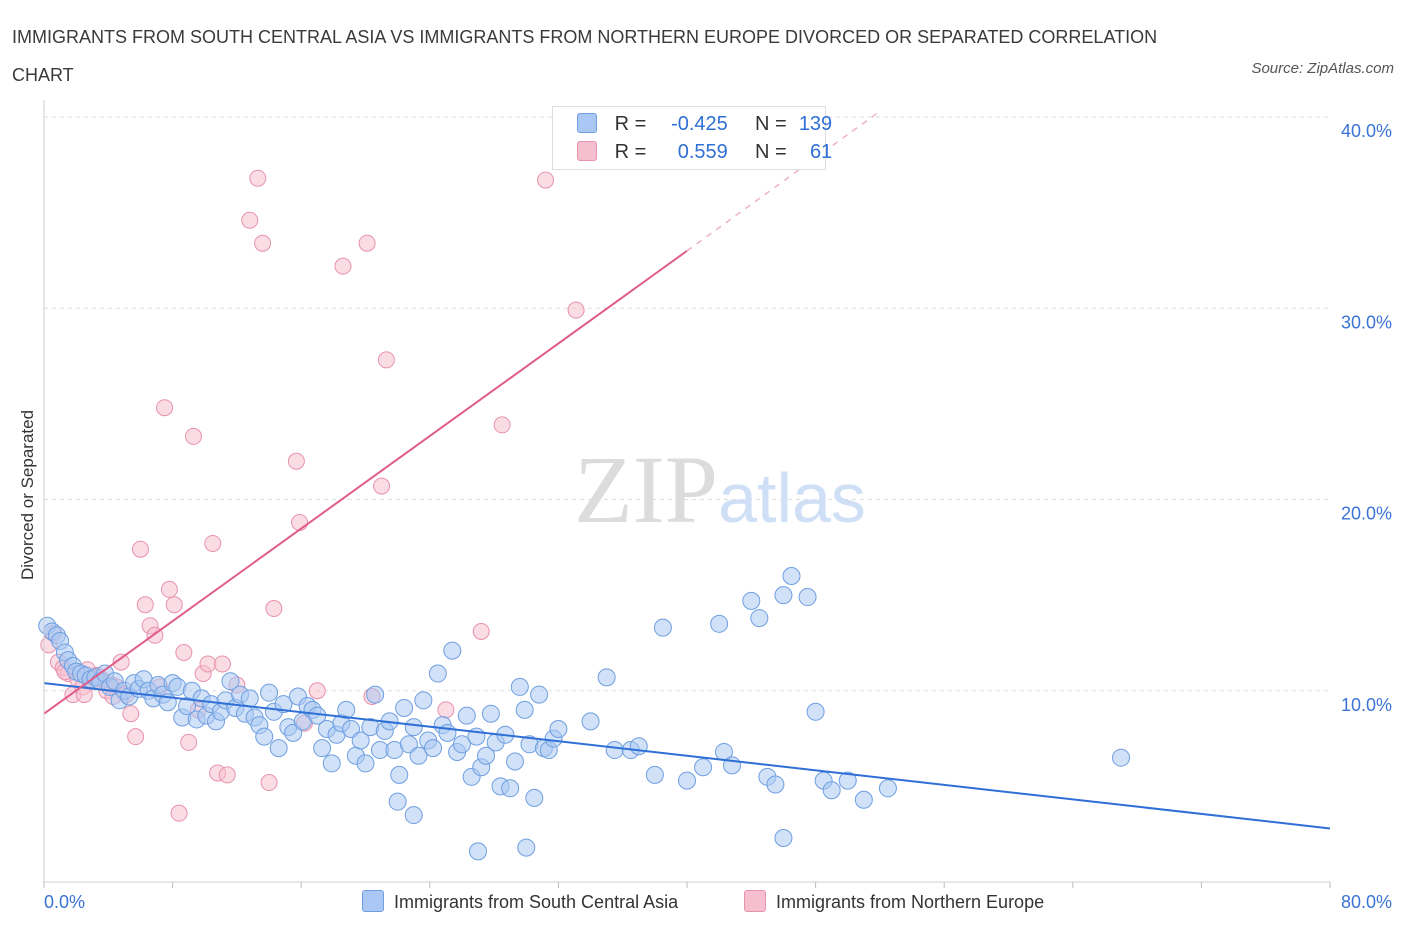 This screenshot has width=1406, height=930. Describe the element at coordinates (64, 902) in the screenshot. I see `x-tick-label: 0.0%` at that location.